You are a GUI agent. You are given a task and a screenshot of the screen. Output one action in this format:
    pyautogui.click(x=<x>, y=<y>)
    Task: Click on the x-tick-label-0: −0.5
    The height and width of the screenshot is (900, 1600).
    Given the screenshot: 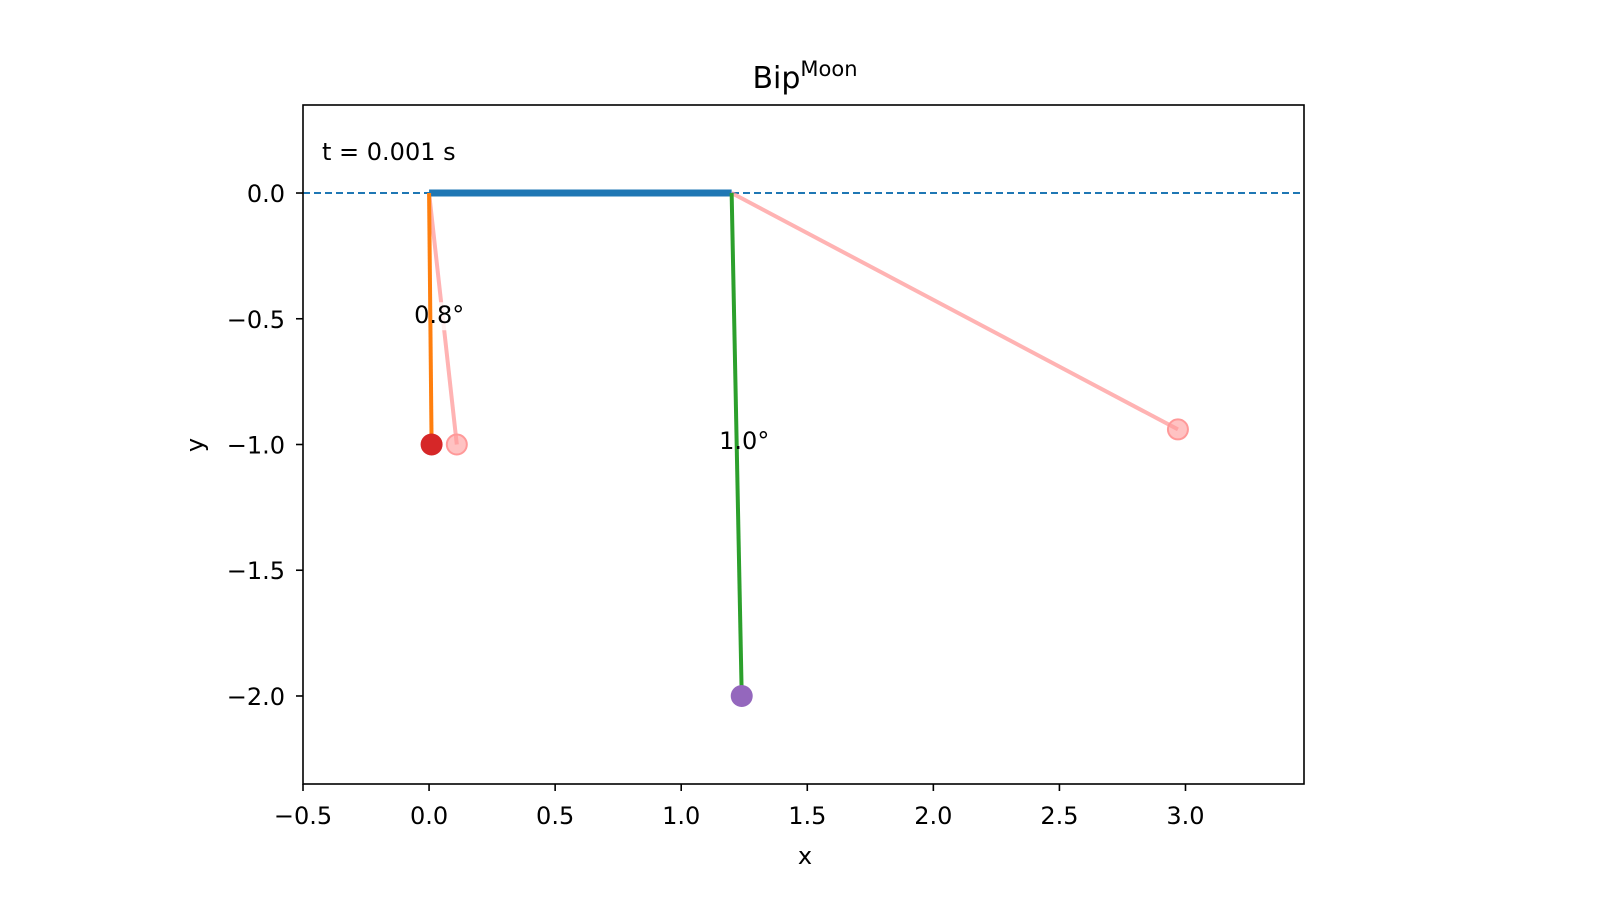 What is the action you would take?
    pyautogui.click(x=303, y=816)
    